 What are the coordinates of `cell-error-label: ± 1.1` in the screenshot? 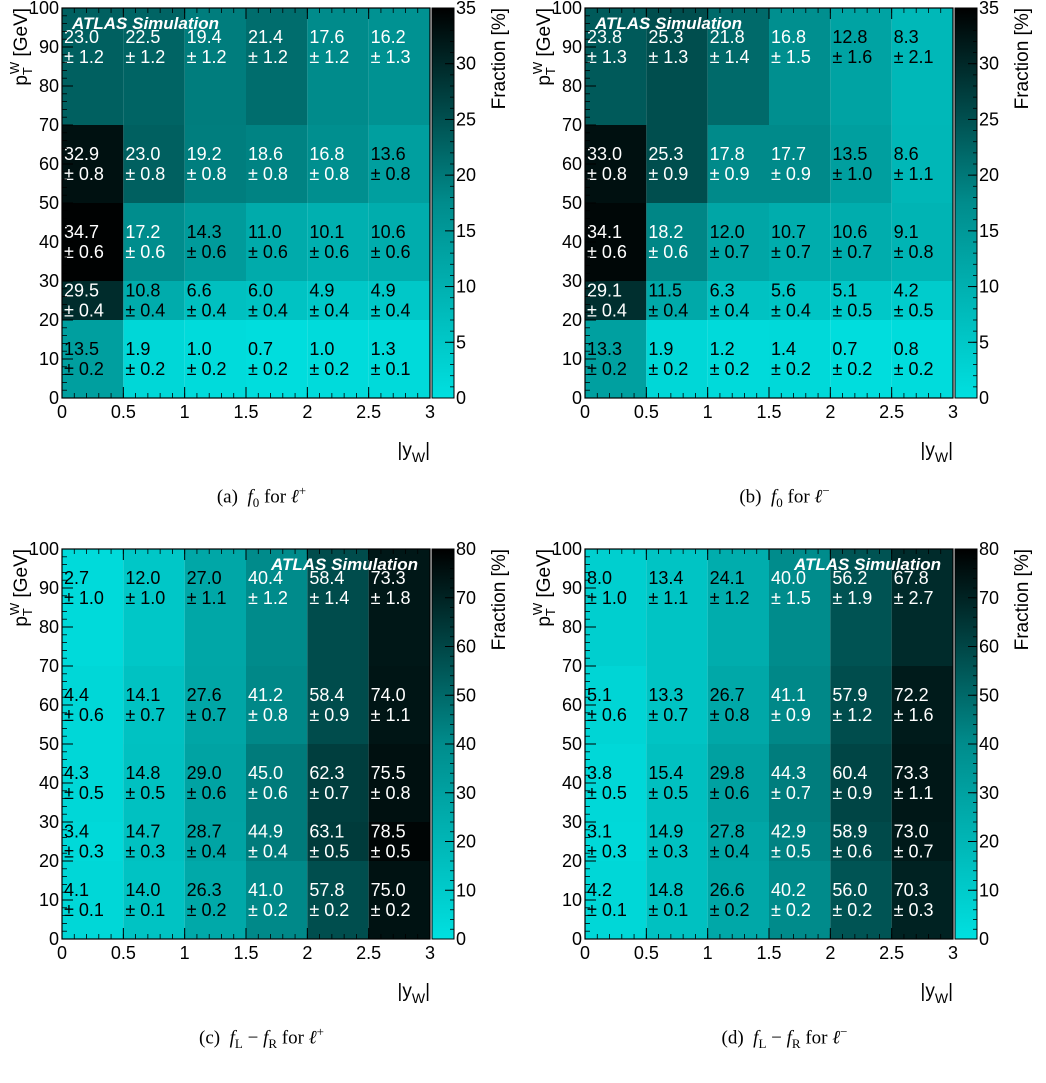 It's located at (391, 715).